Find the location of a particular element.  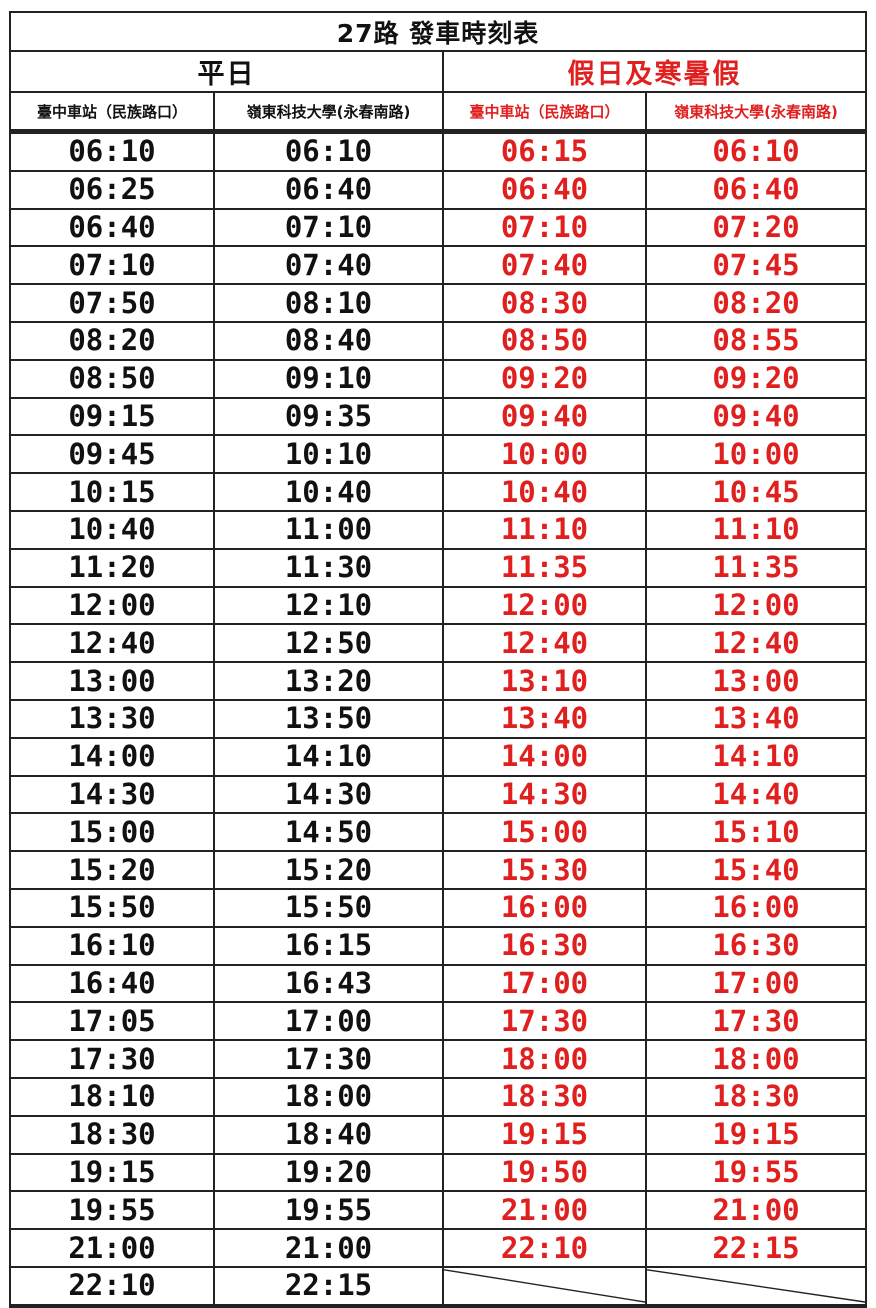

weekday-departure-taichung: 09:45 is located at coordinates (112, 454).